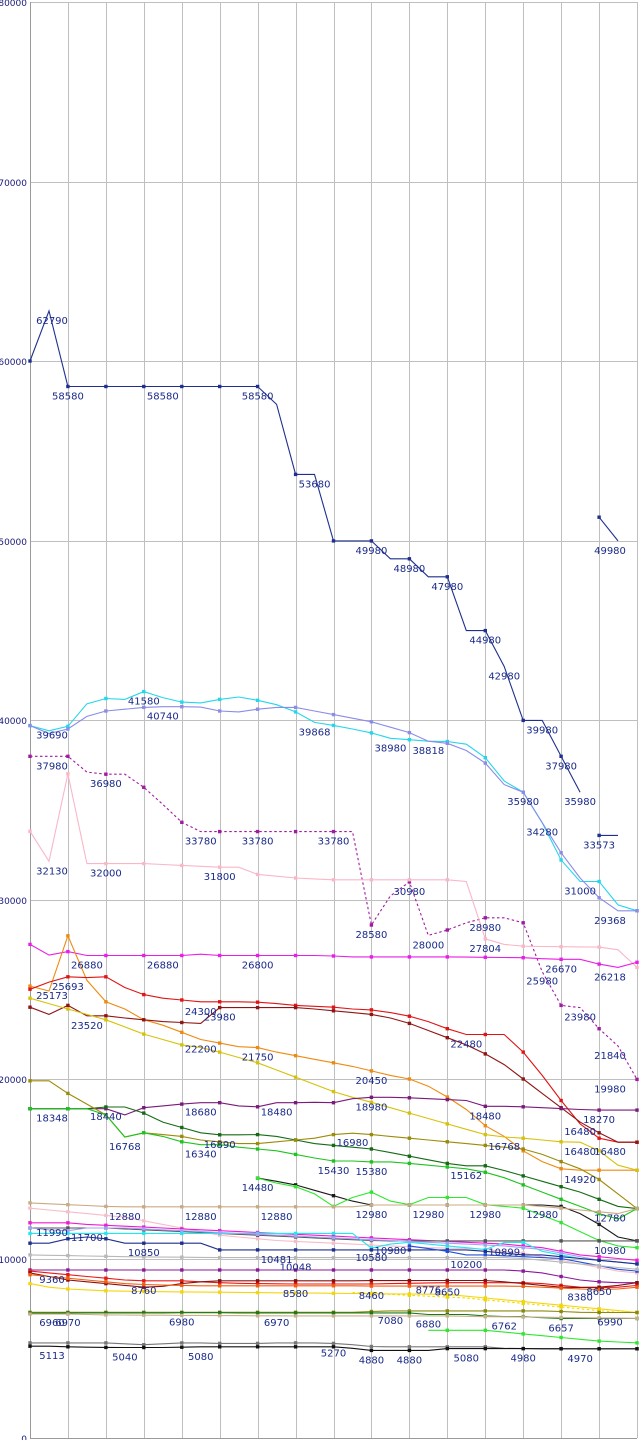  What do you see at coordinates (598, 1292) in the screenshot?
I see `point-value-label: 8650` at bounding box center [598, 1292].